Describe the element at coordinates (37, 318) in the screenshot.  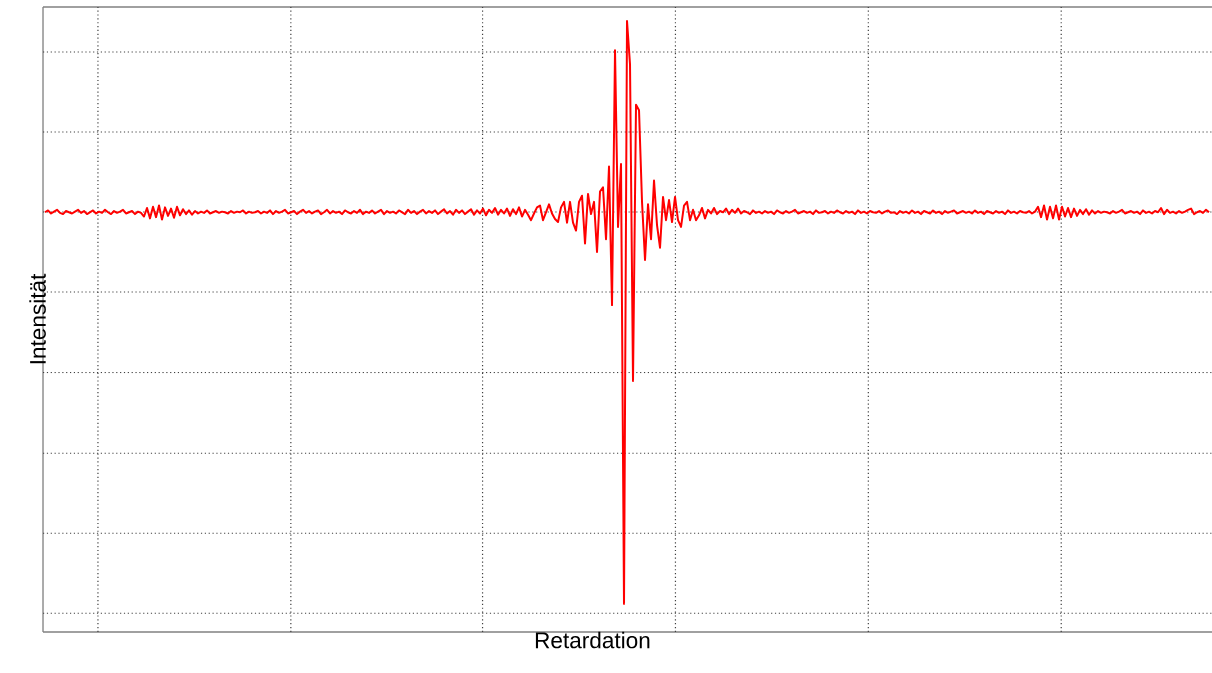
I see `y-axis-title: Intensität` at that location.